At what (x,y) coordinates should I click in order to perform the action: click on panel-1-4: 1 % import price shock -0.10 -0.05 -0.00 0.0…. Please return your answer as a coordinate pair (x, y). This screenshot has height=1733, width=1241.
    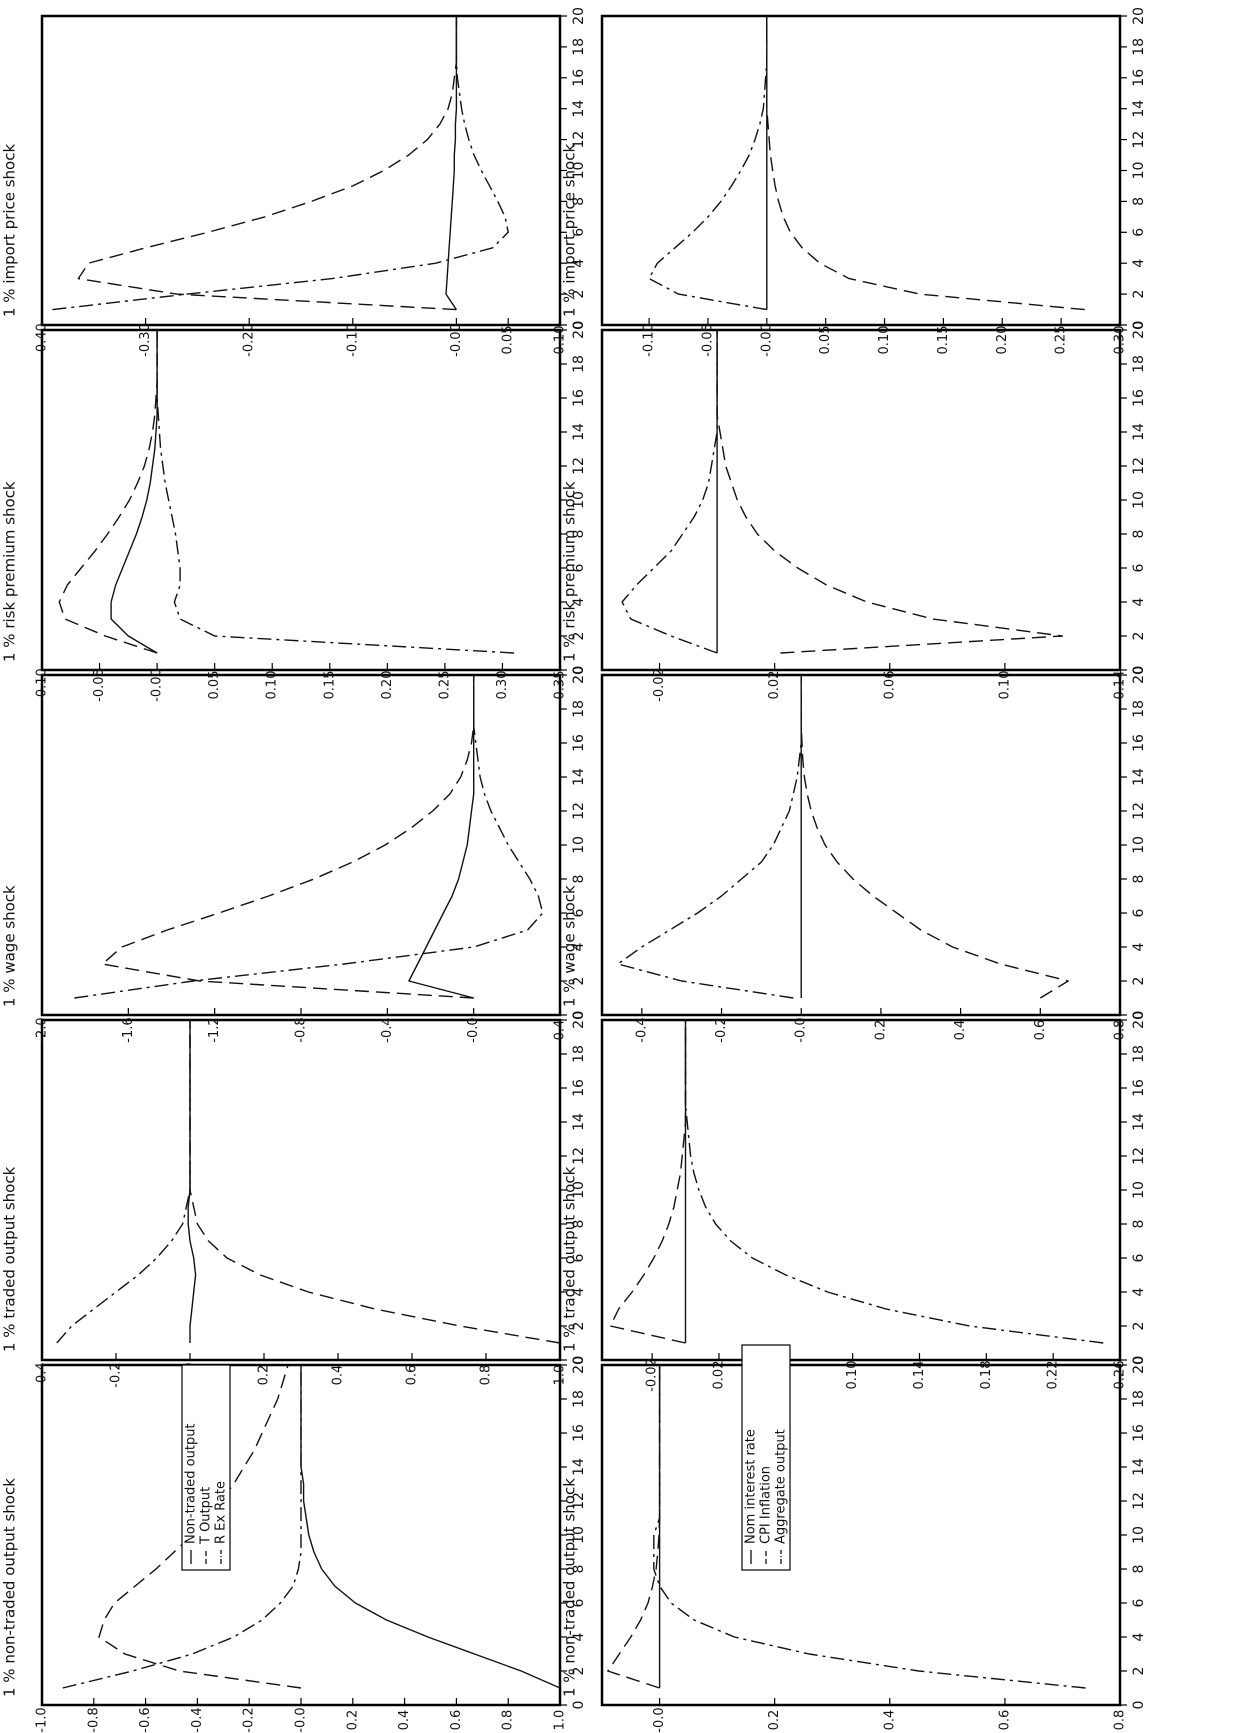
    Looking at the image, I should click on (854, 182).